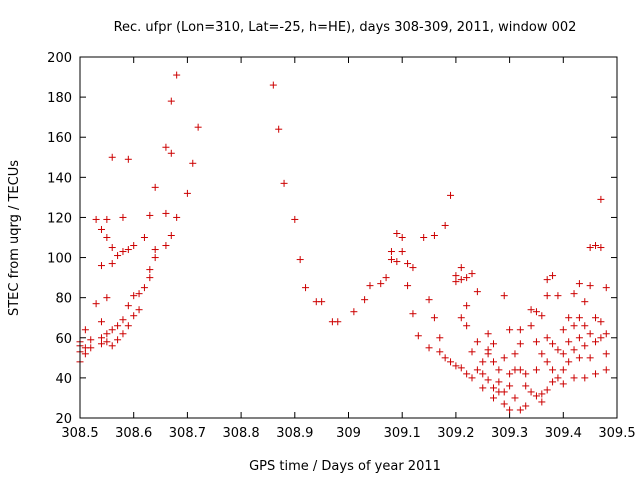  I want to click on x-tick-label: 309.1, so click(402, 433).